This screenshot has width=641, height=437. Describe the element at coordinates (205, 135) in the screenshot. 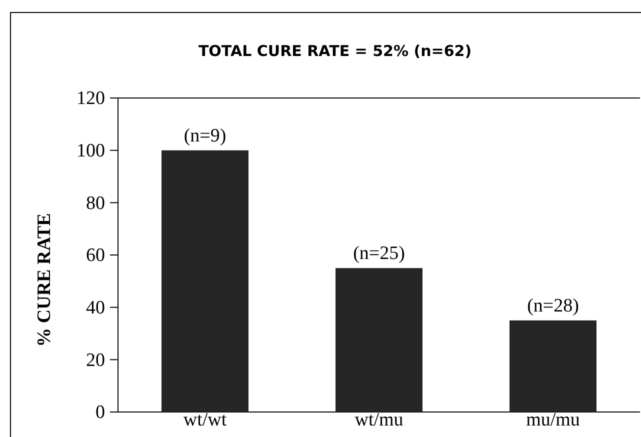

I see `annotation: (n=9)` at that location.